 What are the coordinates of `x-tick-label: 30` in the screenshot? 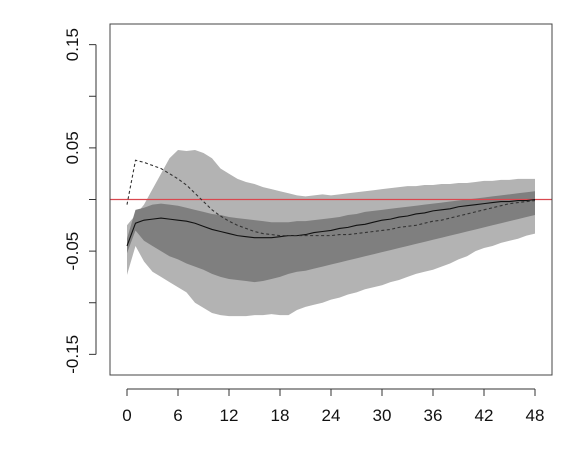 It's located at (382, 415).